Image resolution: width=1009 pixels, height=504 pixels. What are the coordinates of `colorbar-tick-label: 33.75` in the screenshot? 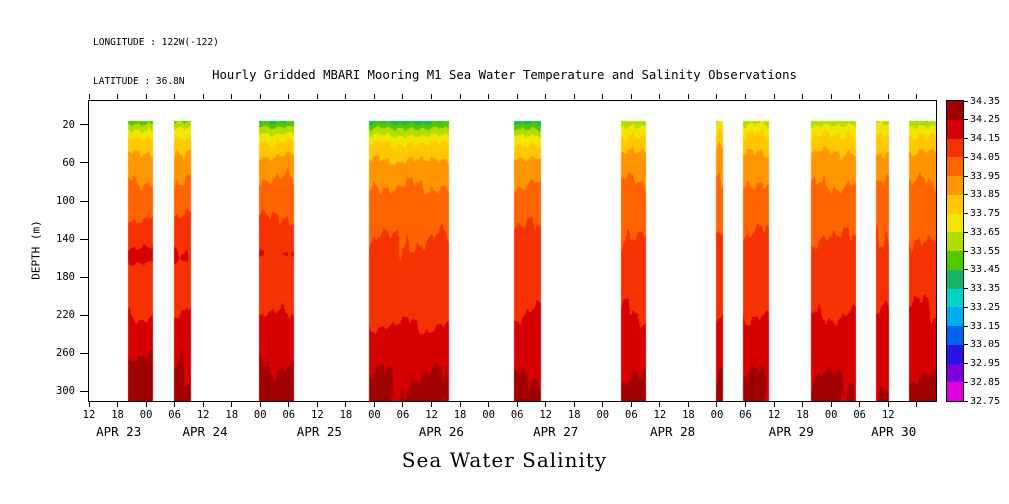 It's located at (985, 213).